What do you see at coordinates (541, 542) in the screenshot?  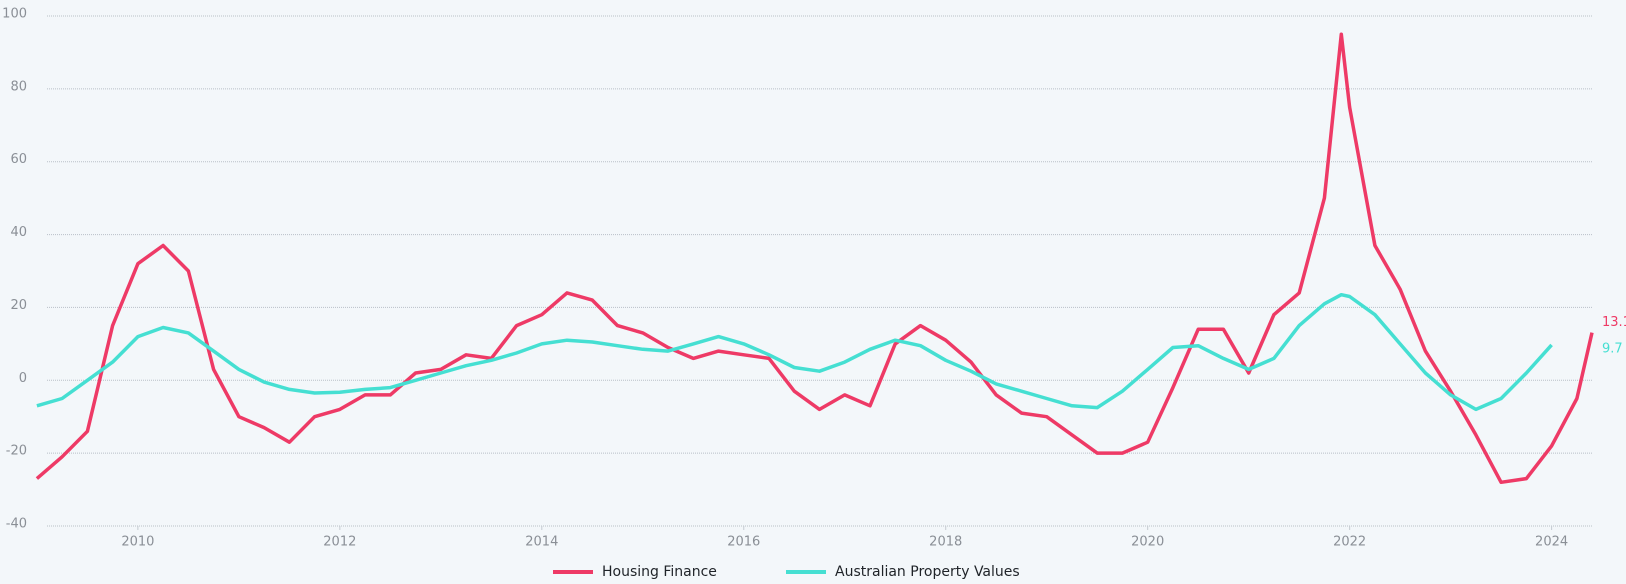 I see `x-tick-label: 2014` at bounding box center [541, 542].